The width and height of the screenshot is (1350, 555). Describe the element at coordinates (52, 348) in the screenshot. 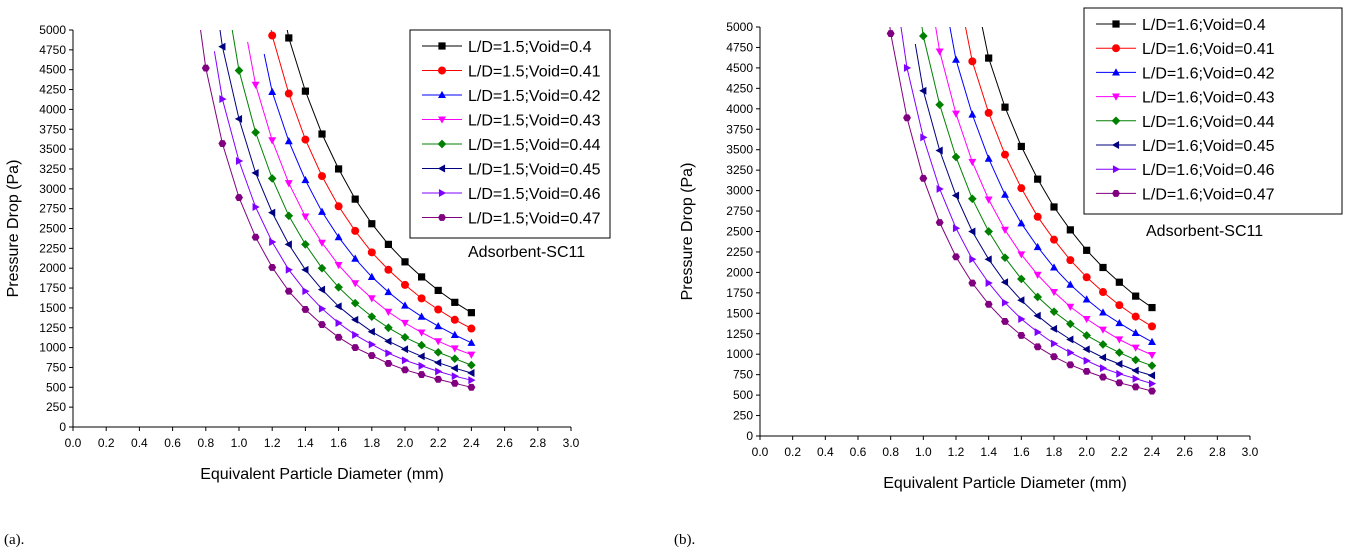

I see `y-tick-label: 1000` at that location.